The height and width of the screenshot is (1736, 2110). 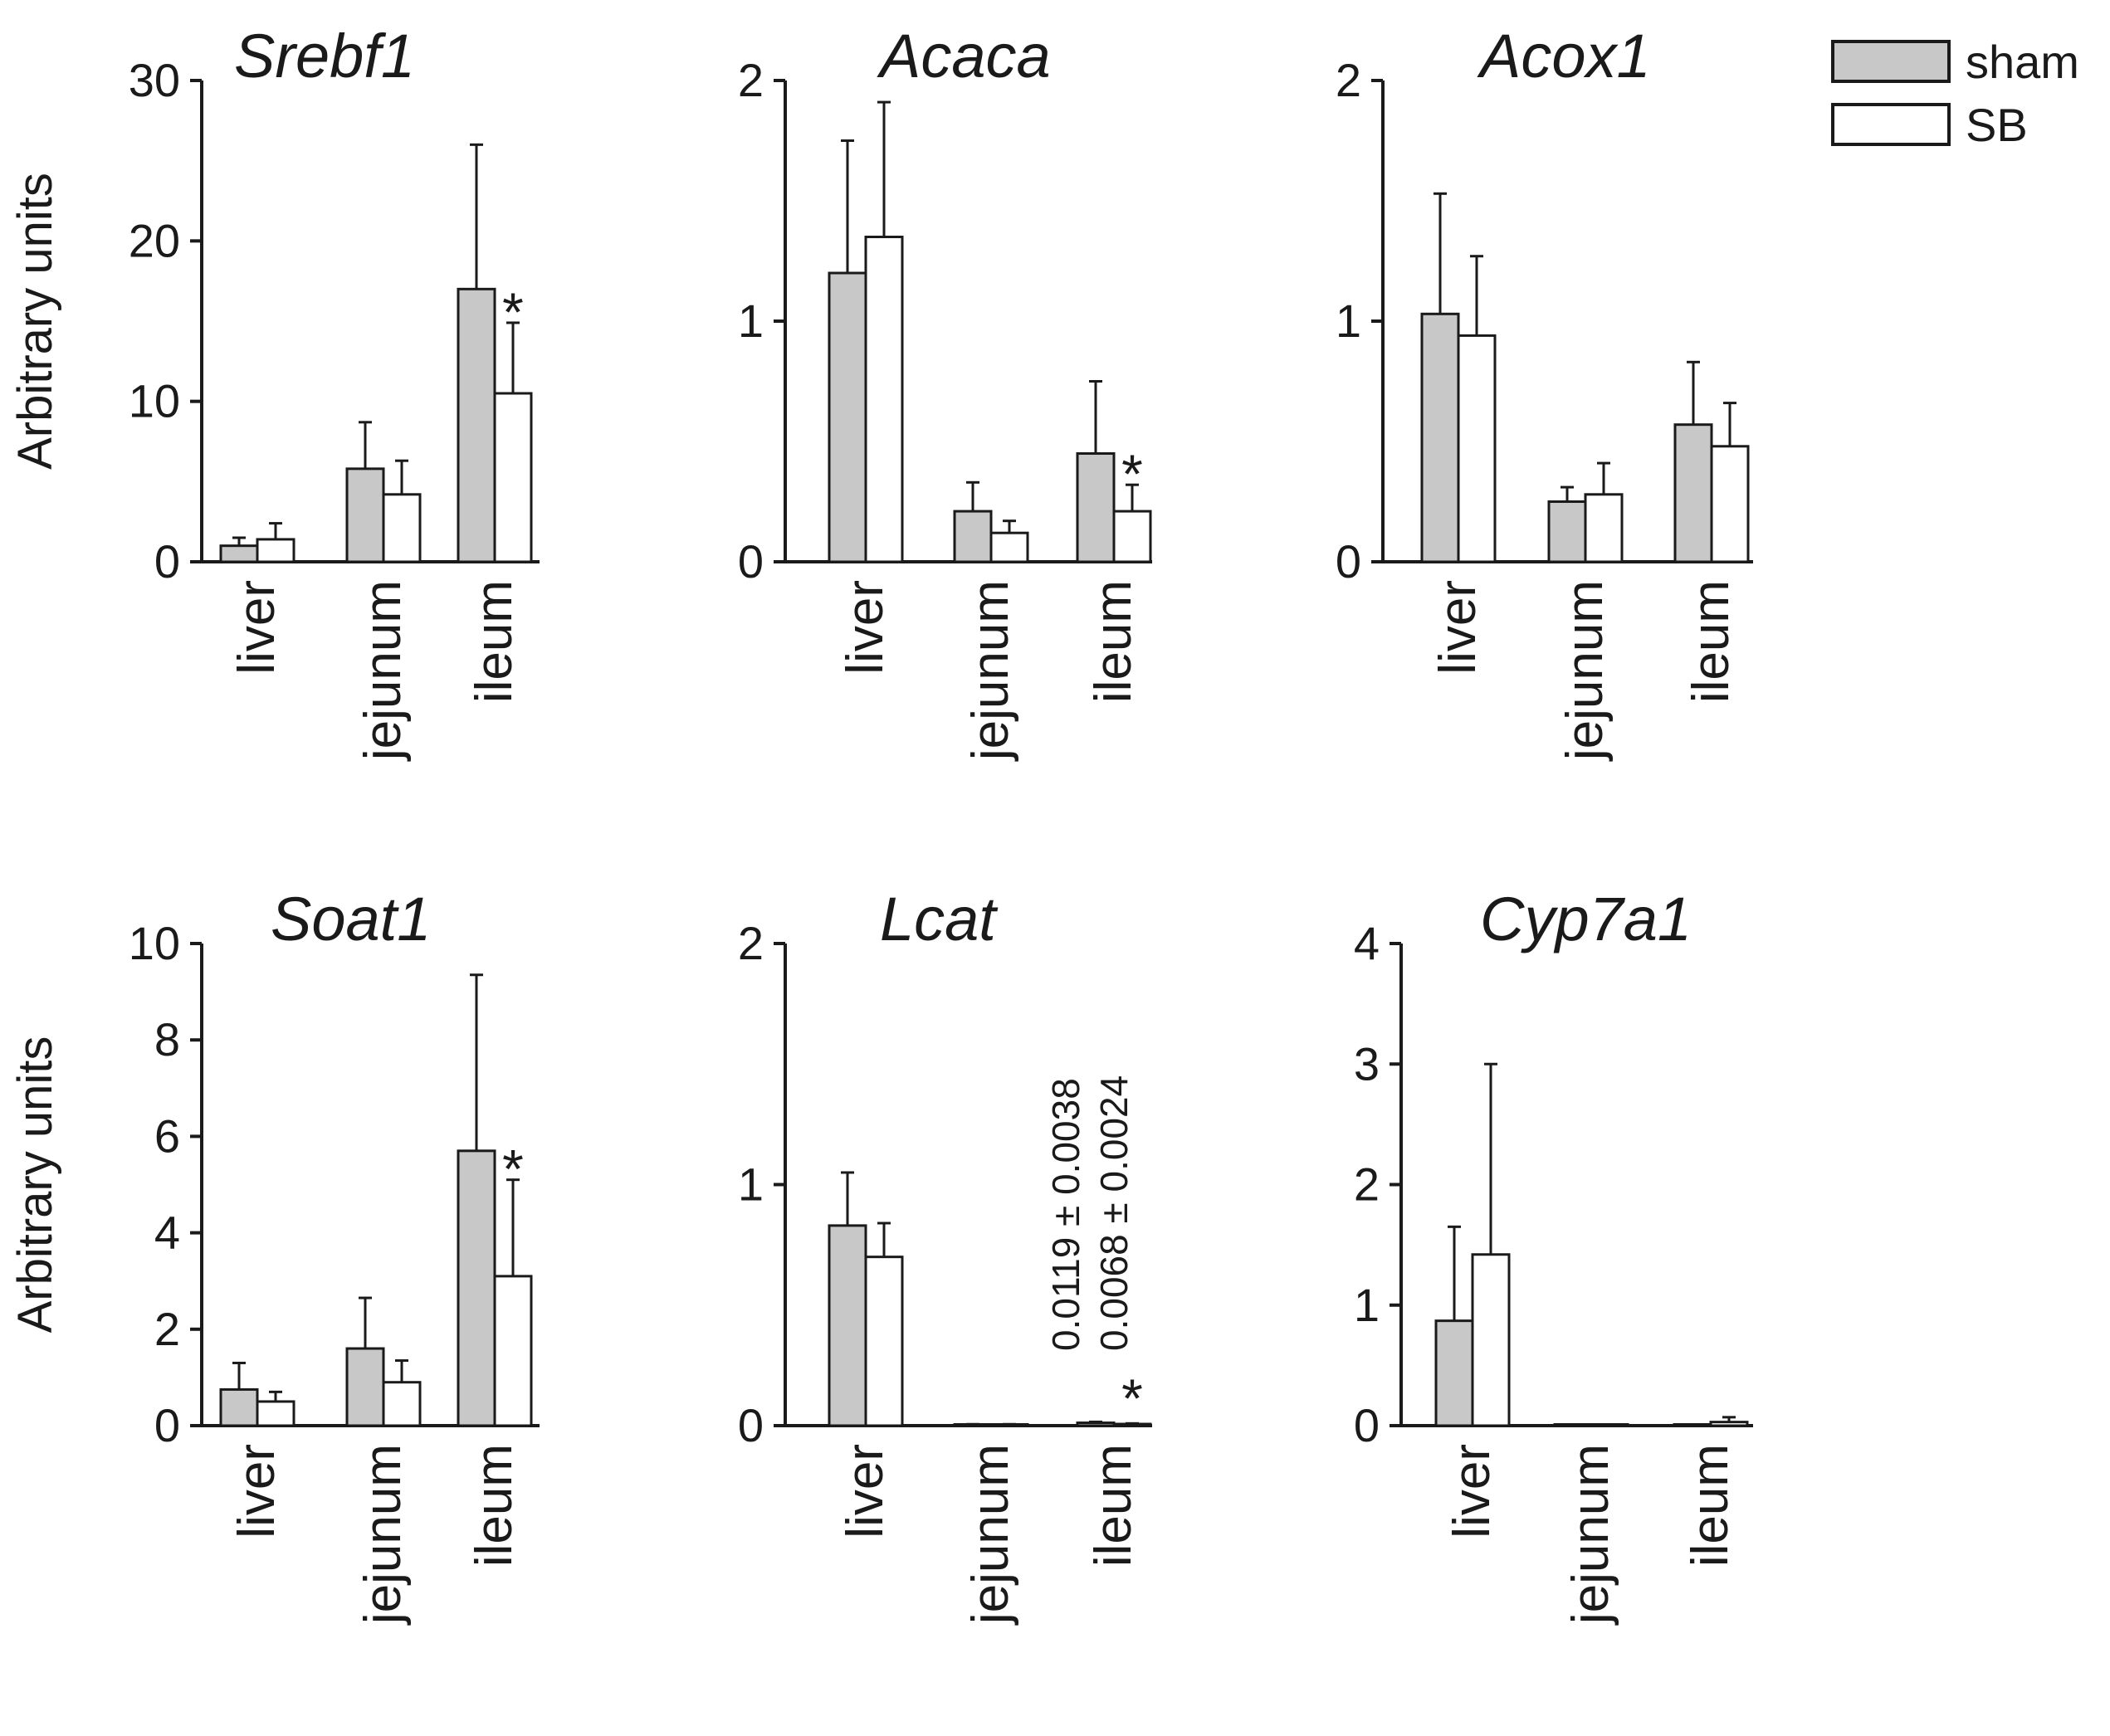 What do you see at coordinates (1955, 93) in the screenshot?
I see `legend: sham SB` at bounding box center [1955, 93].